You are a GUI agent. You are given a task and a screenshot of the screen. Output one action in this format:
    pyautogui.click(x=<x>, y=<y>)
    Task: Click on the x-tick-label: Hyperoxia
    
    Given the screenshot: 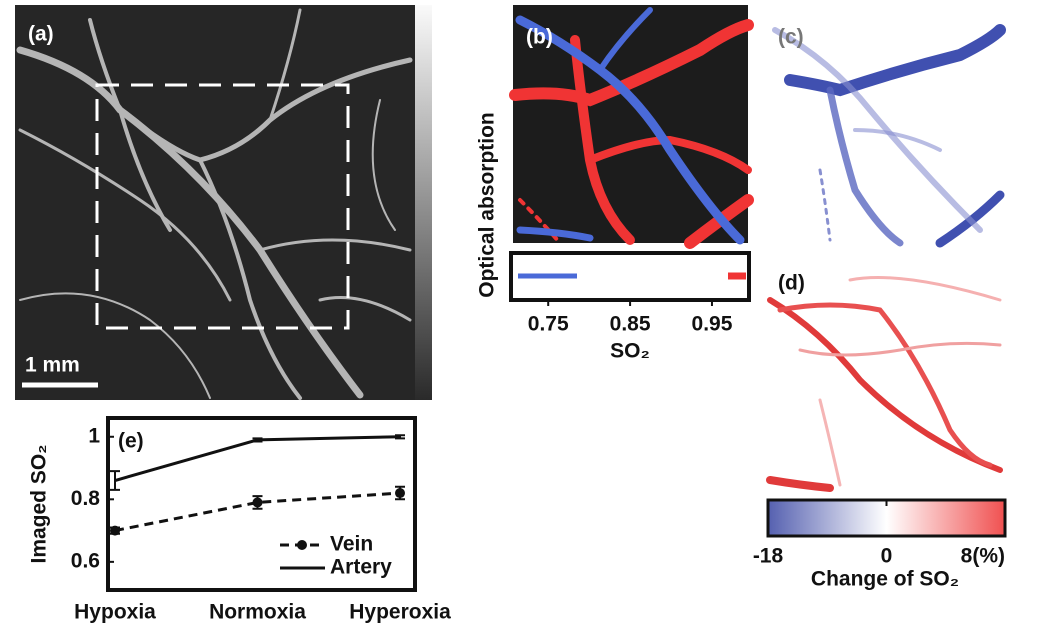 What is the action you would take?
    pyautogui.click(x=400, y=612)
    